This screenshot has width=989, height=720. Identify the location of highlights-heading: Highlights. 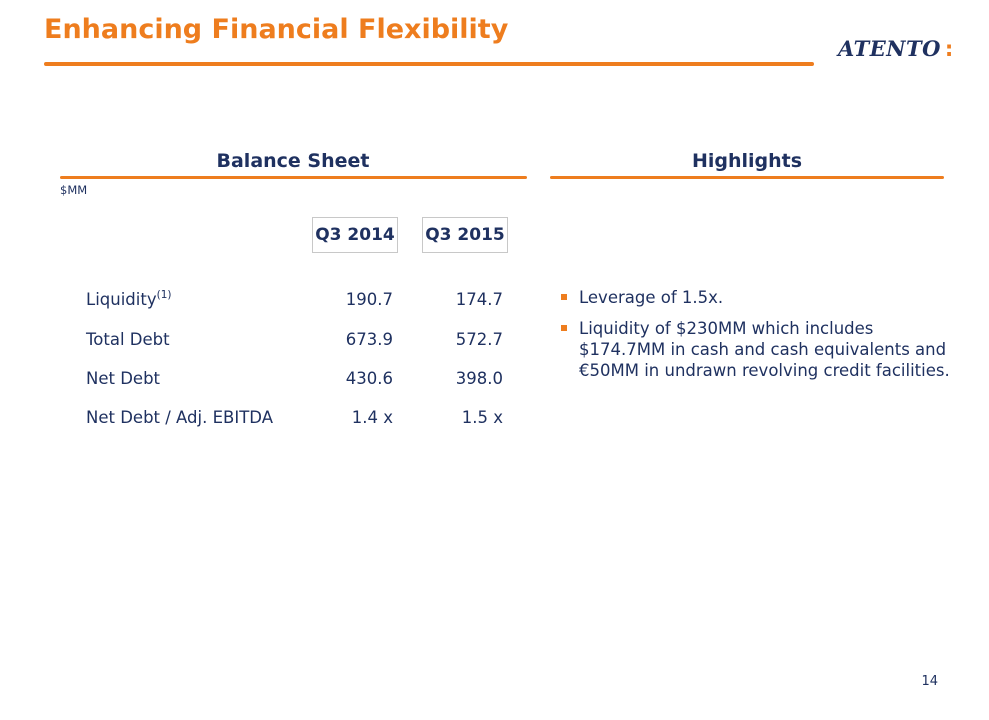
(747, 161).